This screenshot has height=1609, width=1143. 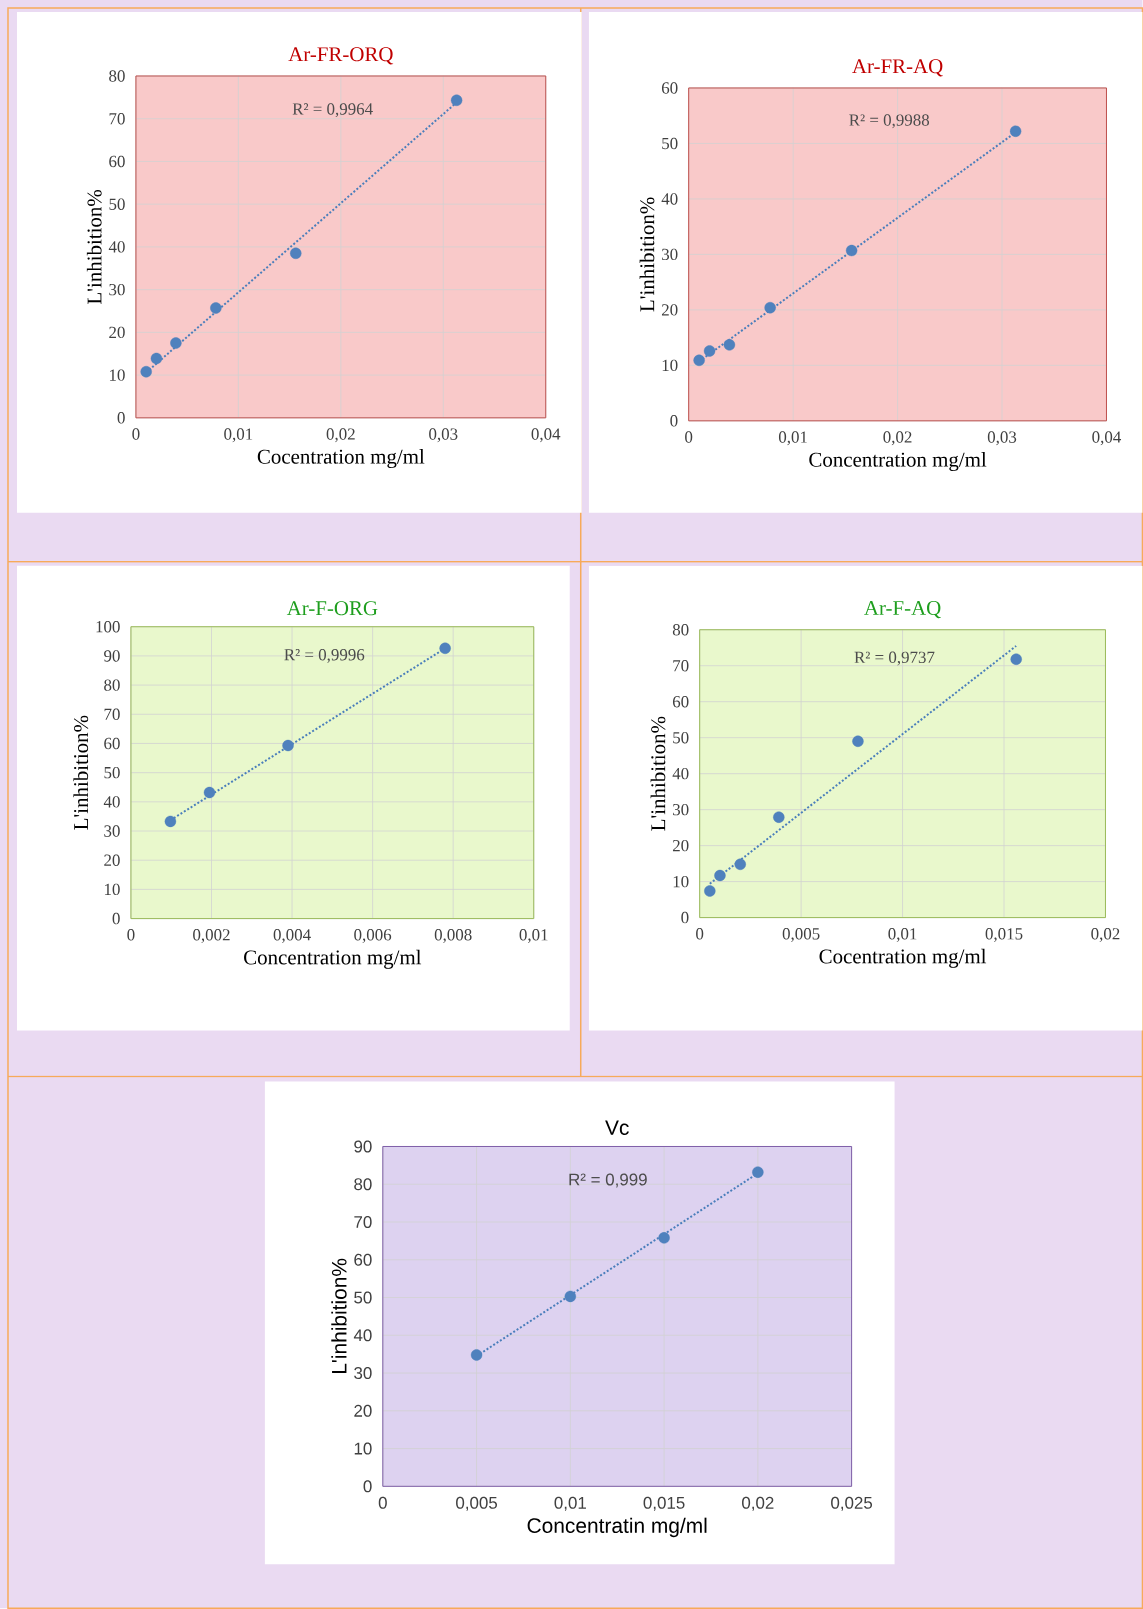 I want to click on chart-title: Vc, so click(x=617, y=1127).